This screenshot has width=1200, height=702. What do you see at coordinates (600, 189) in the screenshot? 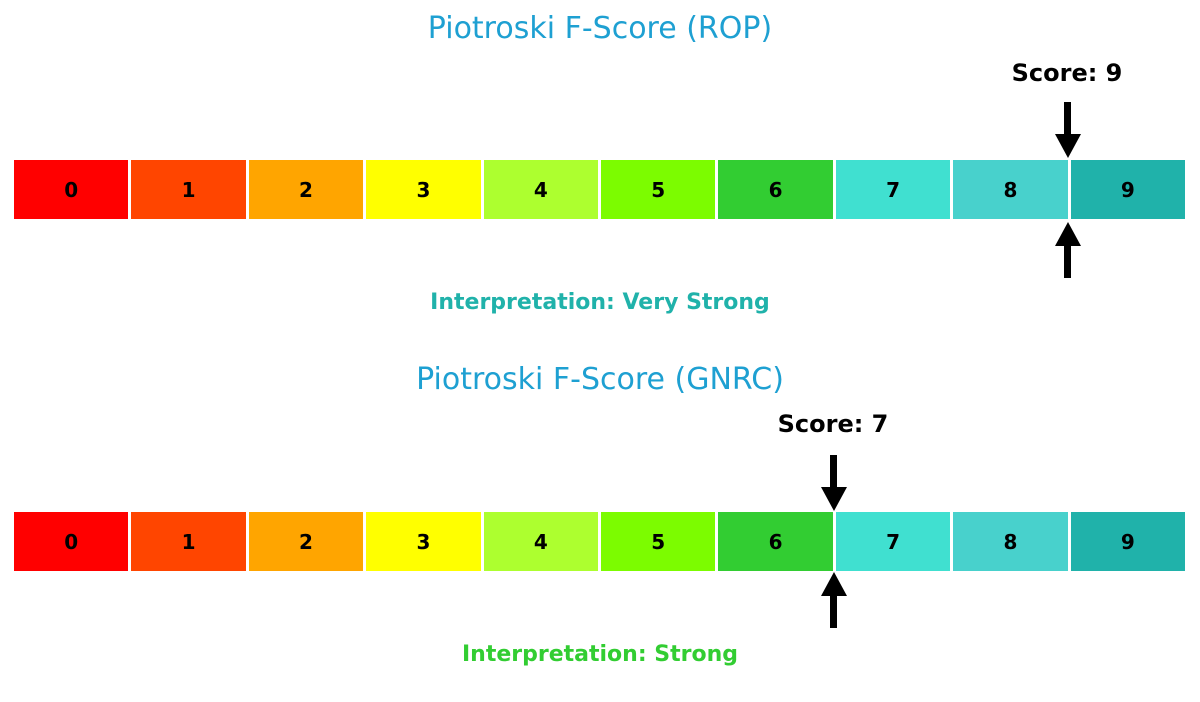
I see `fscore-scale-bar-rop: 0 1 2 3 4 5 6 7 8 9` at bounding box center [600, 189].